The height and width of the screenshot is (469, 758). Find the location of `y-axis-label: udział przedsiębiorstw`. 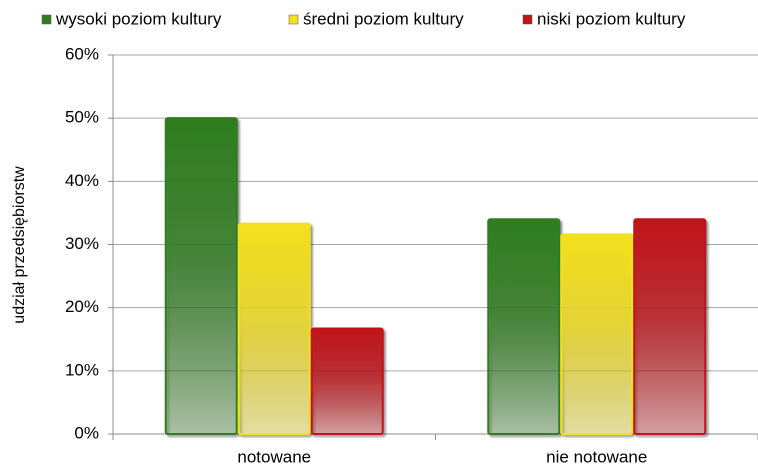

y-axis-label: udział przedsiębiorstw is located at coordinates (19, 245).